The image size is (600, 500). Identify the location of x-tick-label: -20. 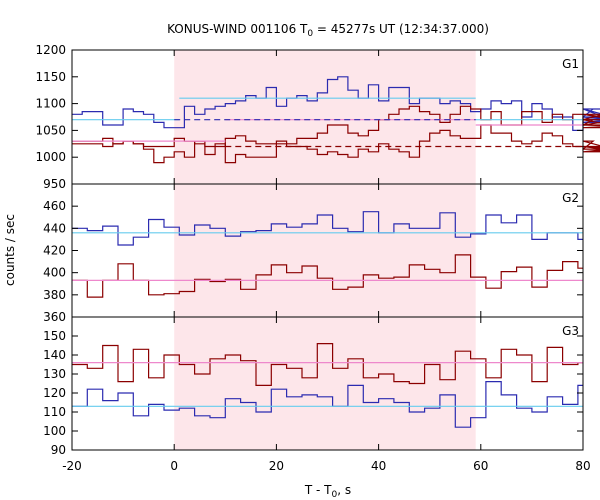
(72, 466).